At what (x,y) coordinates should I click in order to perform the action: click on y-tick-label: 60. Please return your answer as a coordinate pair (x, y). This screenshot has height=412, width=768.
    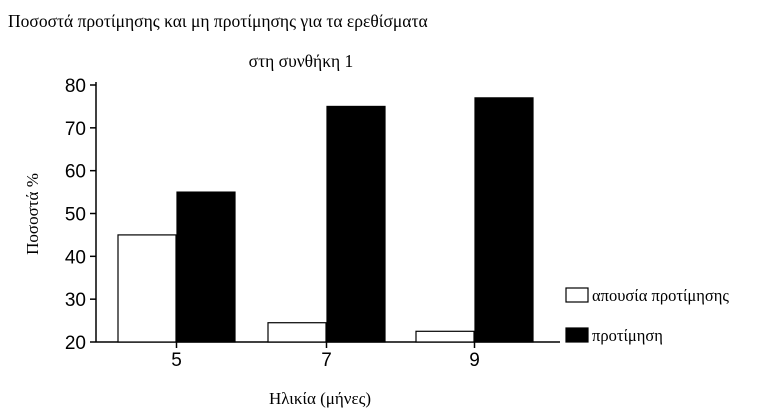
    Looking at the image, I should click on (75, 172).